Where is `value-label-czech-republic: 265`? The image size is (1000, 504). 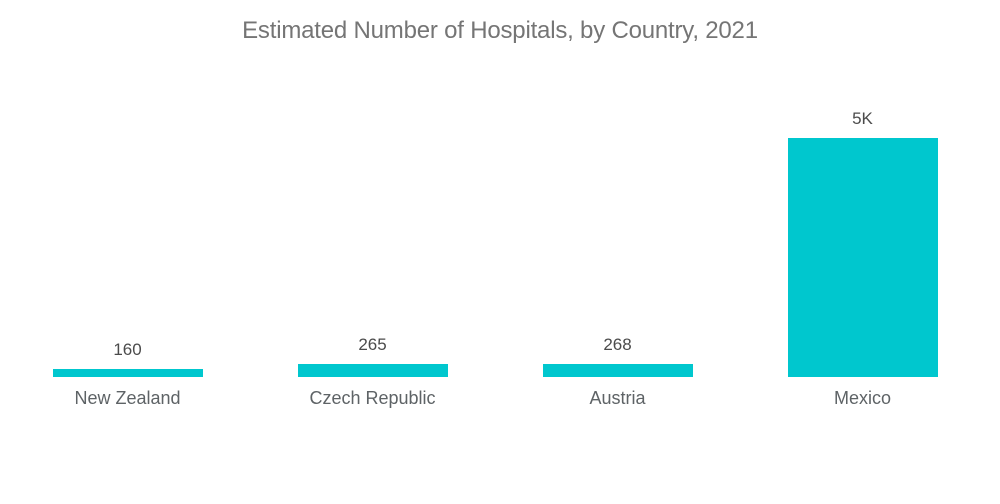 value-label-czech-republic: 265 is located at coordinates (372, 345).